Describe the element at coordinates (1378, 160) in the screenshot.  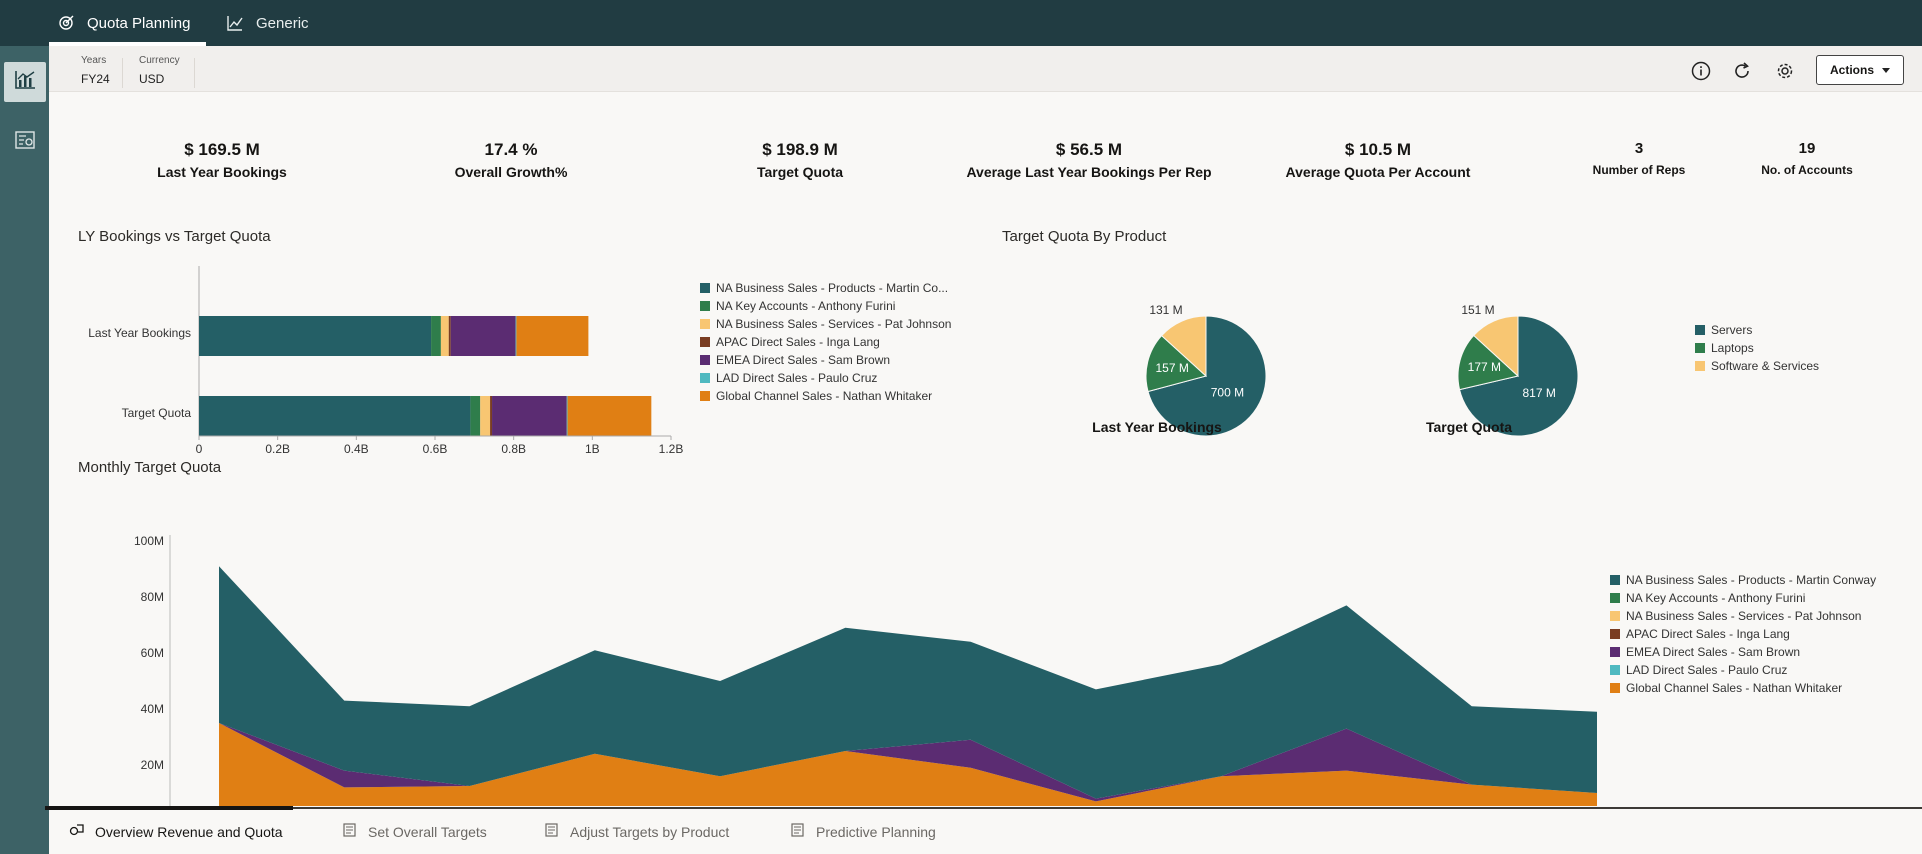
I see `kpi-avg-quota-per-account: $ 10.5 M Average Quota Per Account` at that location.